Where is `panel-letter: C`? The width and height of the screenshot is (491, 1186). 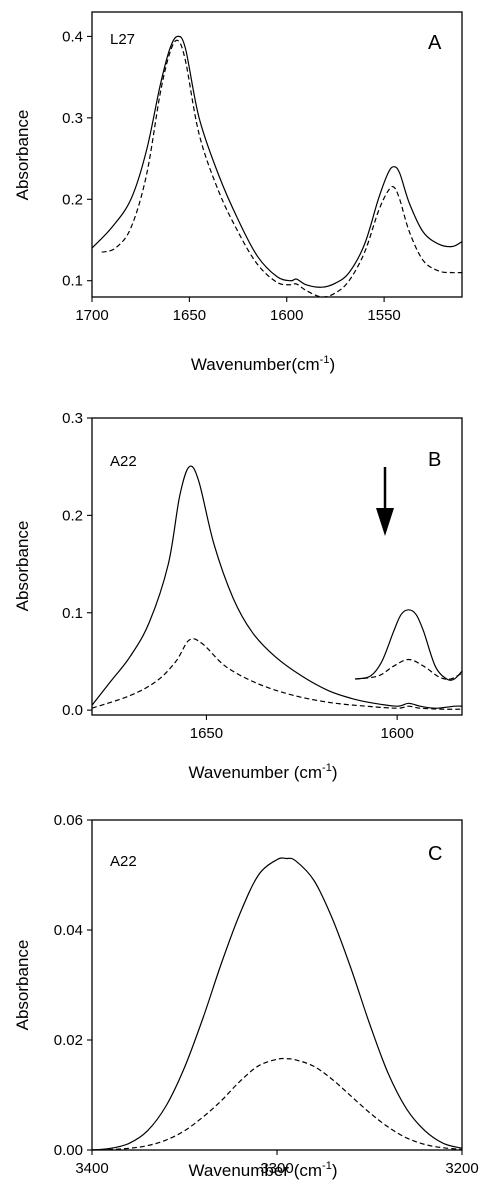 panel-letter: C is located at coordinates (435, 854).